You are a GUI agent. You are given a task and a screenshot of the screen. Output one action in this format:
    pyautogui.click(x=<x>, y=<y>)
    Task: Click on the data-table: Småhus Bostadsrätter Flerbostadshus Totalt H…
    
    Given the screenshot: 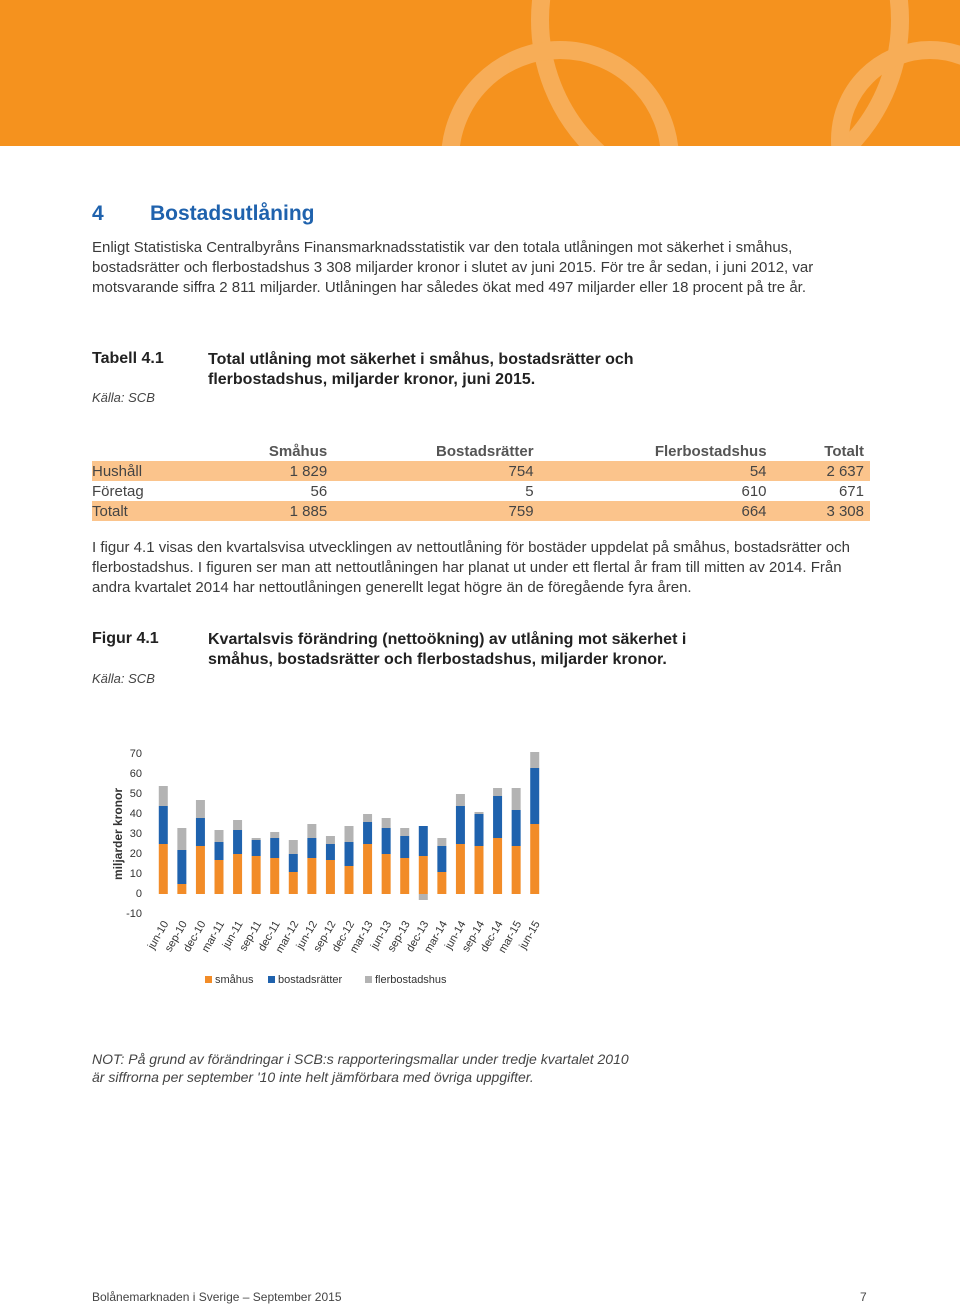 What is the action you would take?
    pyautogui.click(x=481, y=481)
    